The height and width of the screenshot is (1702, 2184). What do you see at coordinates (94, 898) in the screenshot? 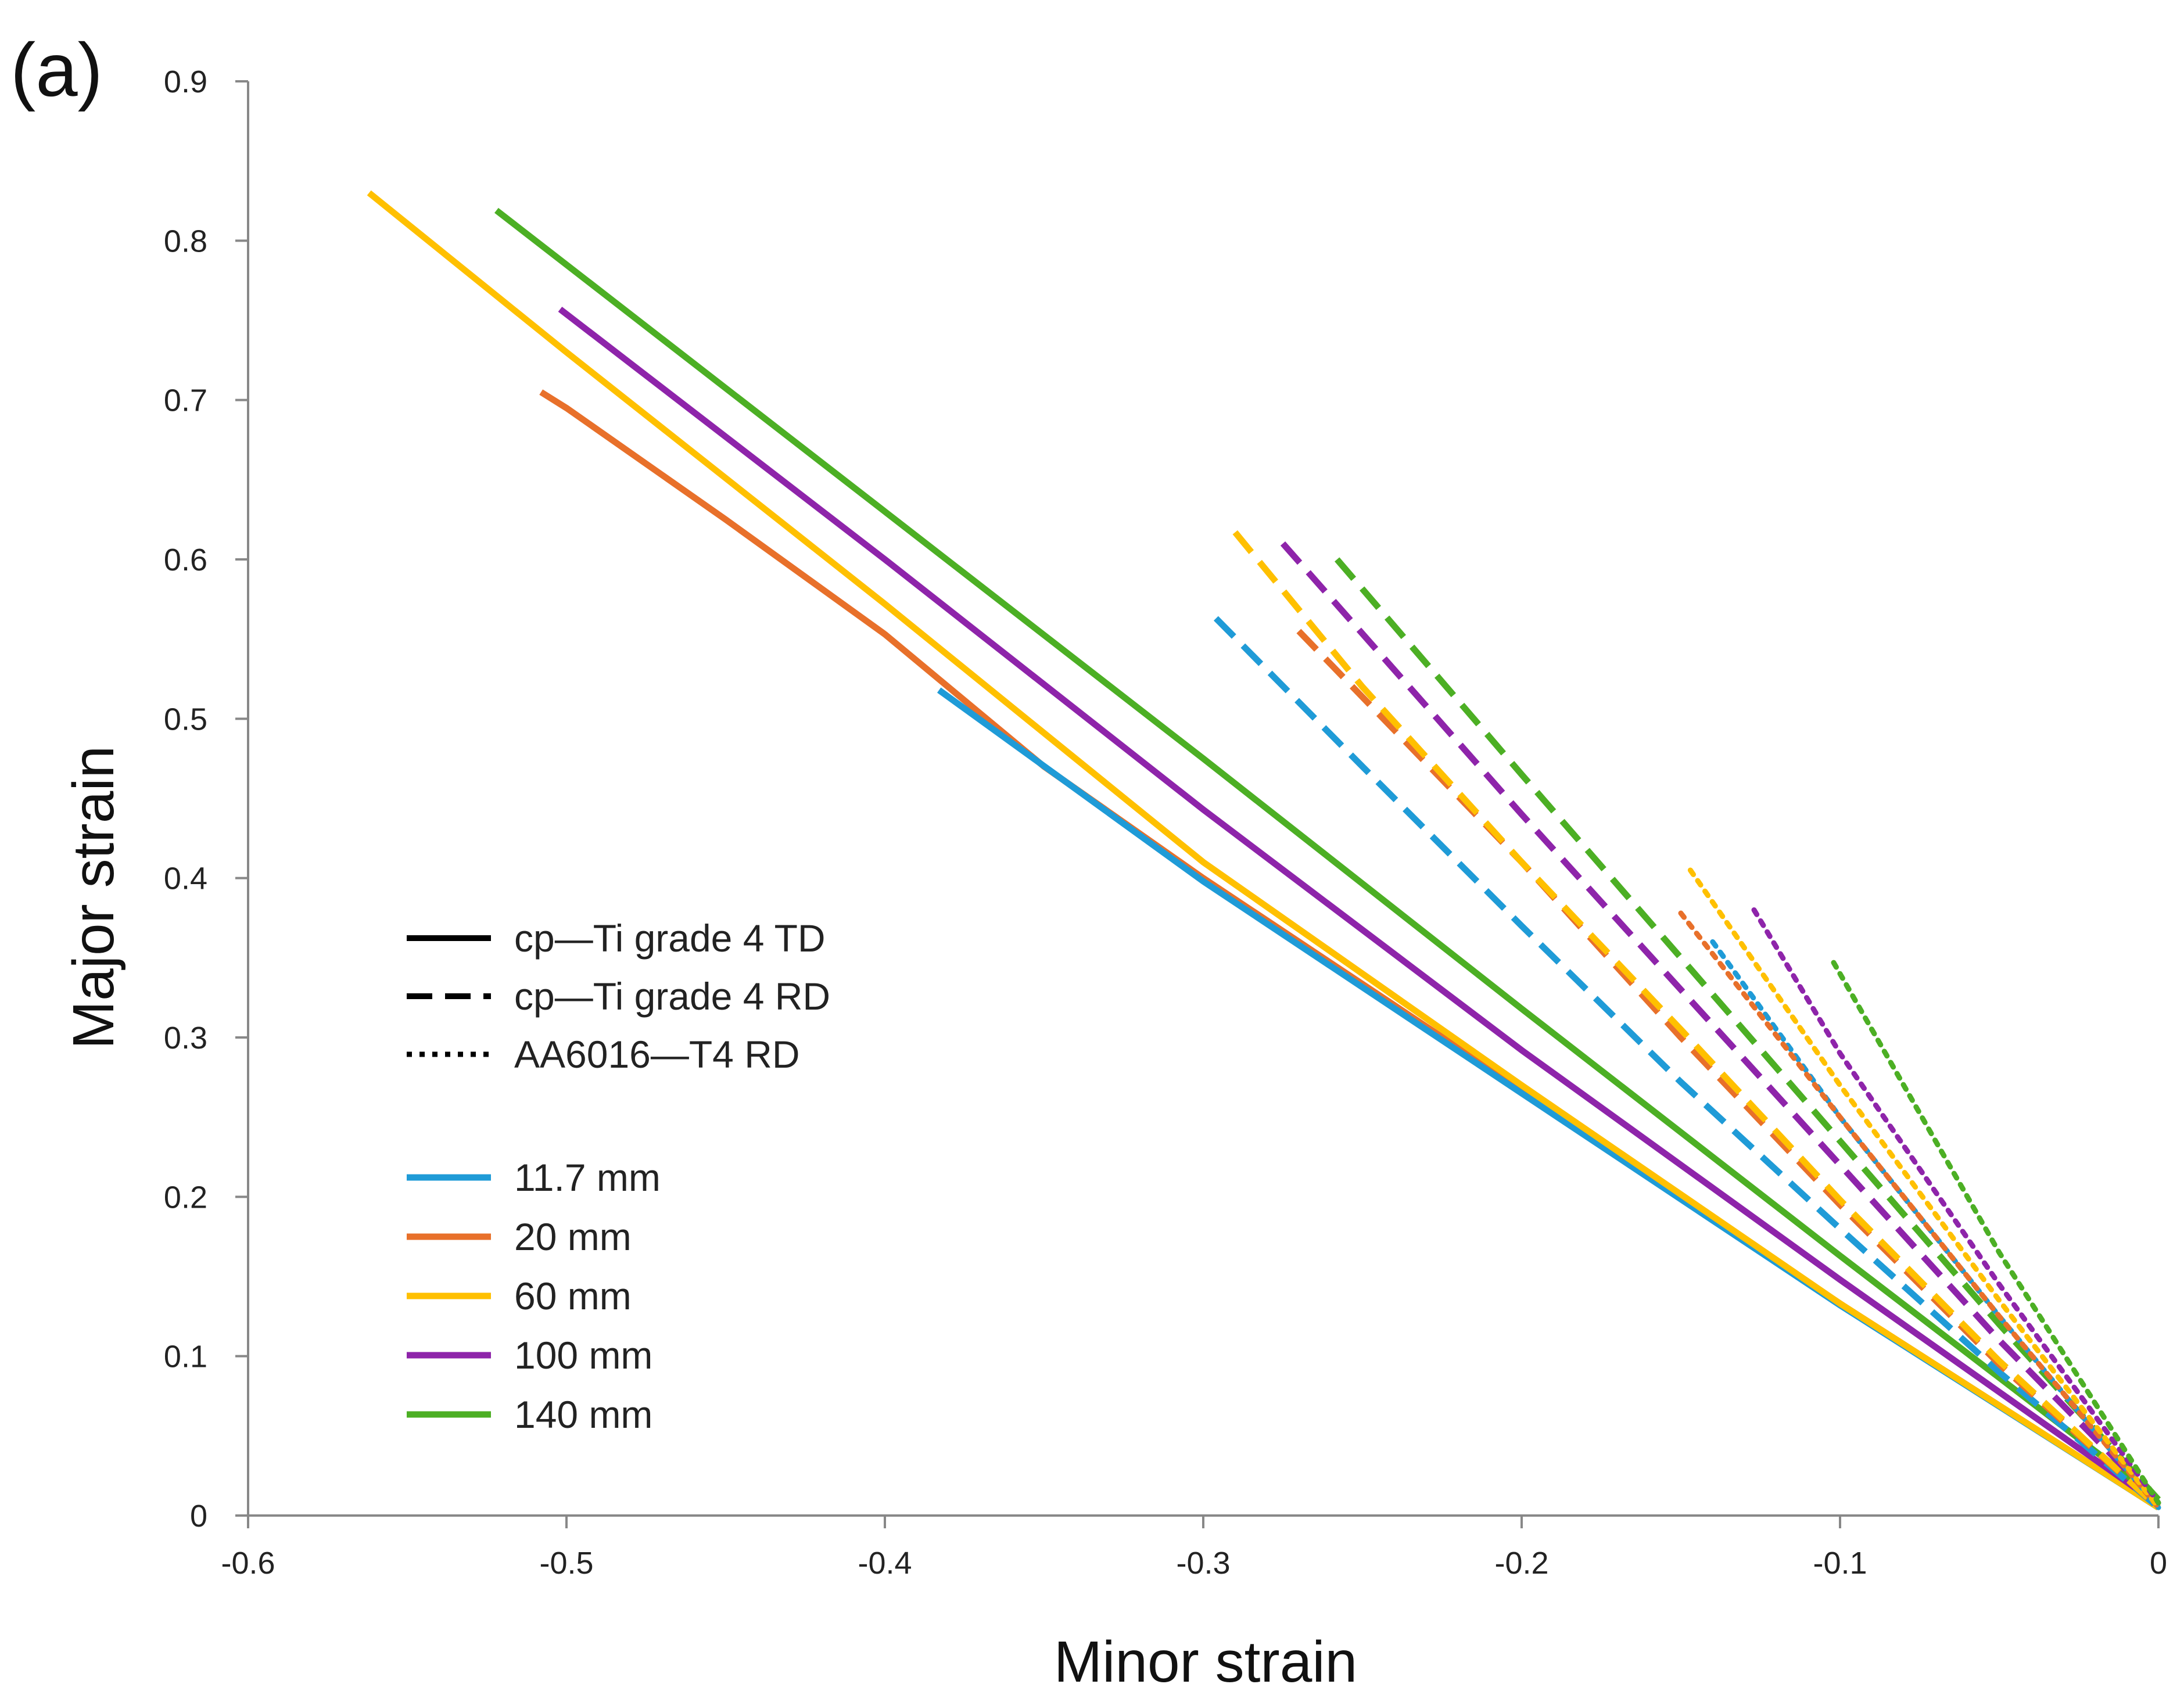
I see `y-axis-title: Major strain` at bounding box center [94, 898].